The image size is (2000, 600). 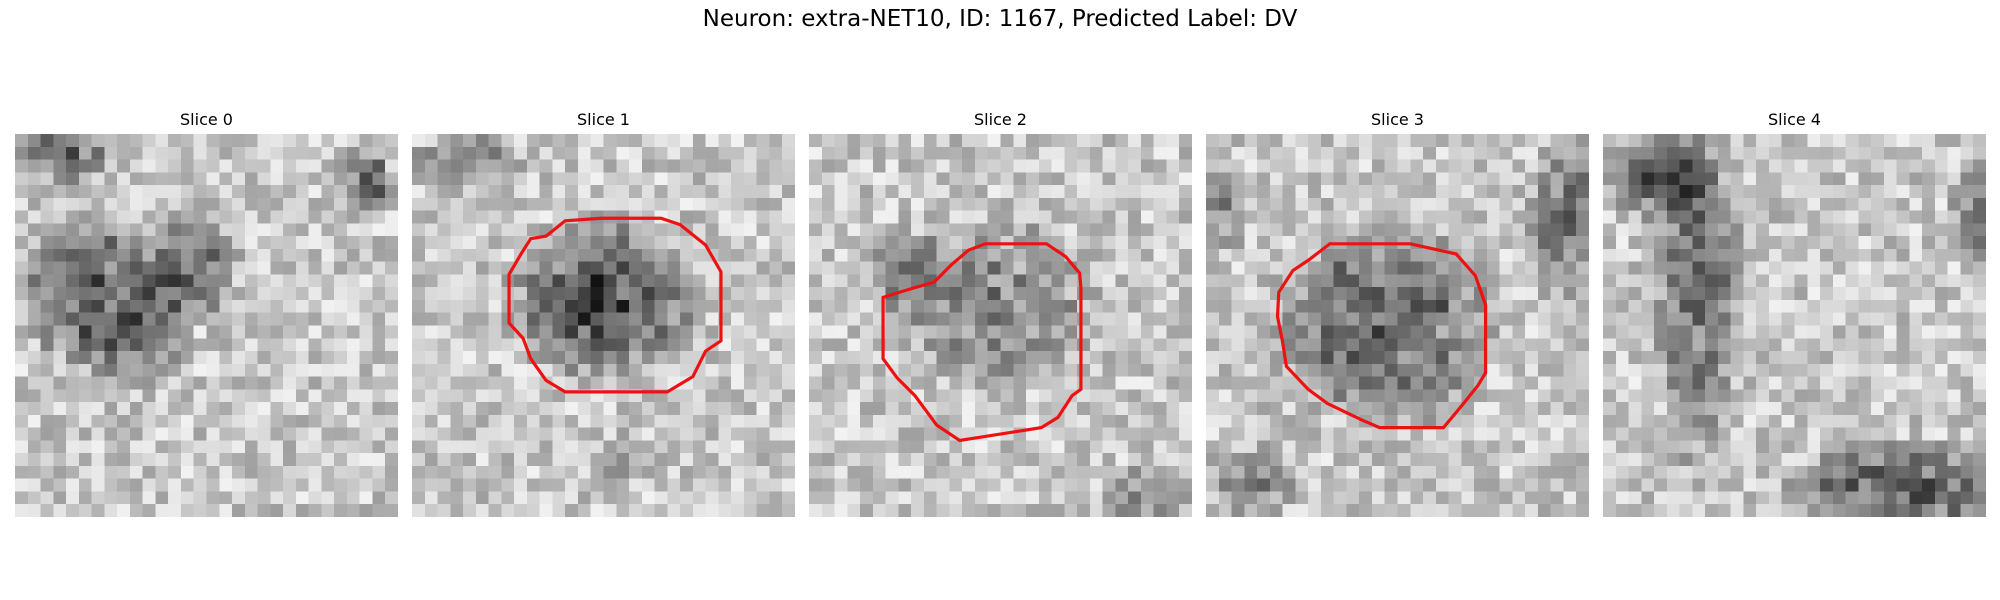 What do you see at coordinates (603, 119) in the screenshot?
I see `slice-title: Slice 1` at bounding box center [603, 119].